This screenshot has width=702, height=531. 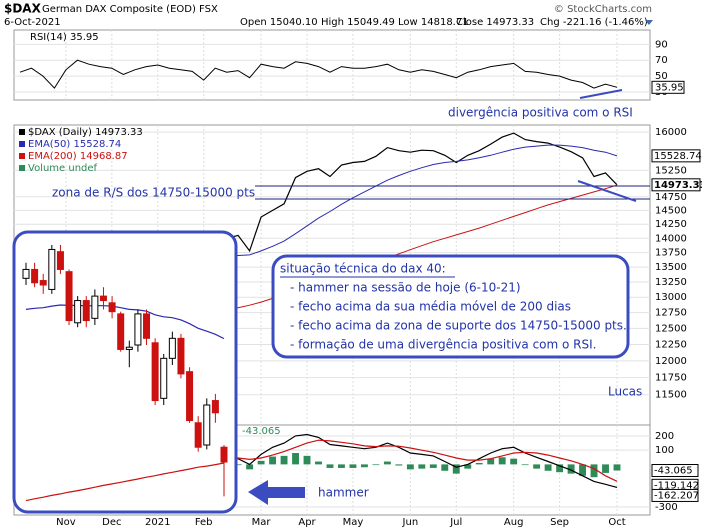 I want to click on y-tick-label: 14000, so click(x=671, y=238).